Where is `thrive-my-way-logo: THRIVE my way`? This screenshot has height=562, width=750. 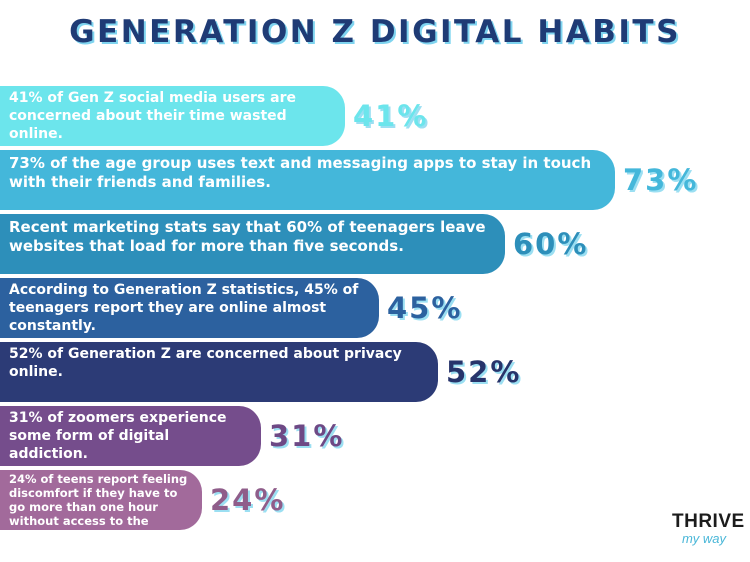 thrive-my-way-logo: THRIVE my way is located at coordinates (708, 528).